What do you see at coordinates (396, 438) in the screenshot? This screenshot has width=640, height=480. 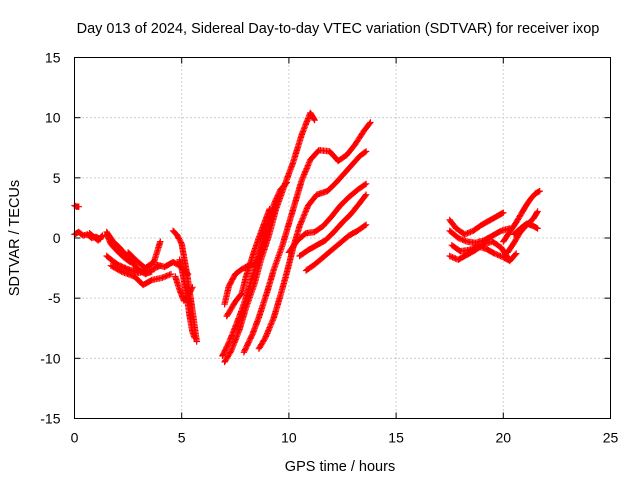 I see `x-tick-label: 15` at bounding box center [396, 438].